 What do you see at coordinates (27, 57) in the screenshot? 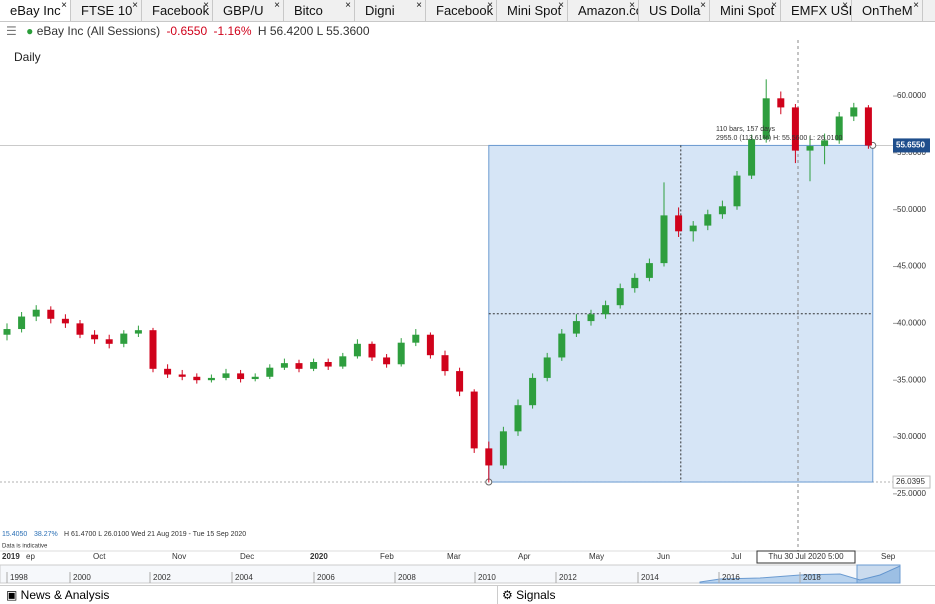
I see `interval-label: Daily` at bounding box center [27, 57].